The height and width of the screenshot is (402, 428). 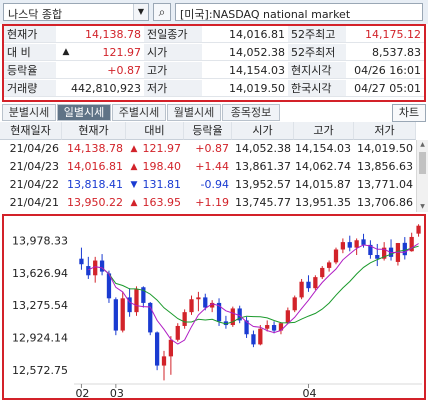 What do you see at coordinates (84, 112) in the screenshot?
I see `tab-daily: 일별시세` at bounding box center [84, 112].